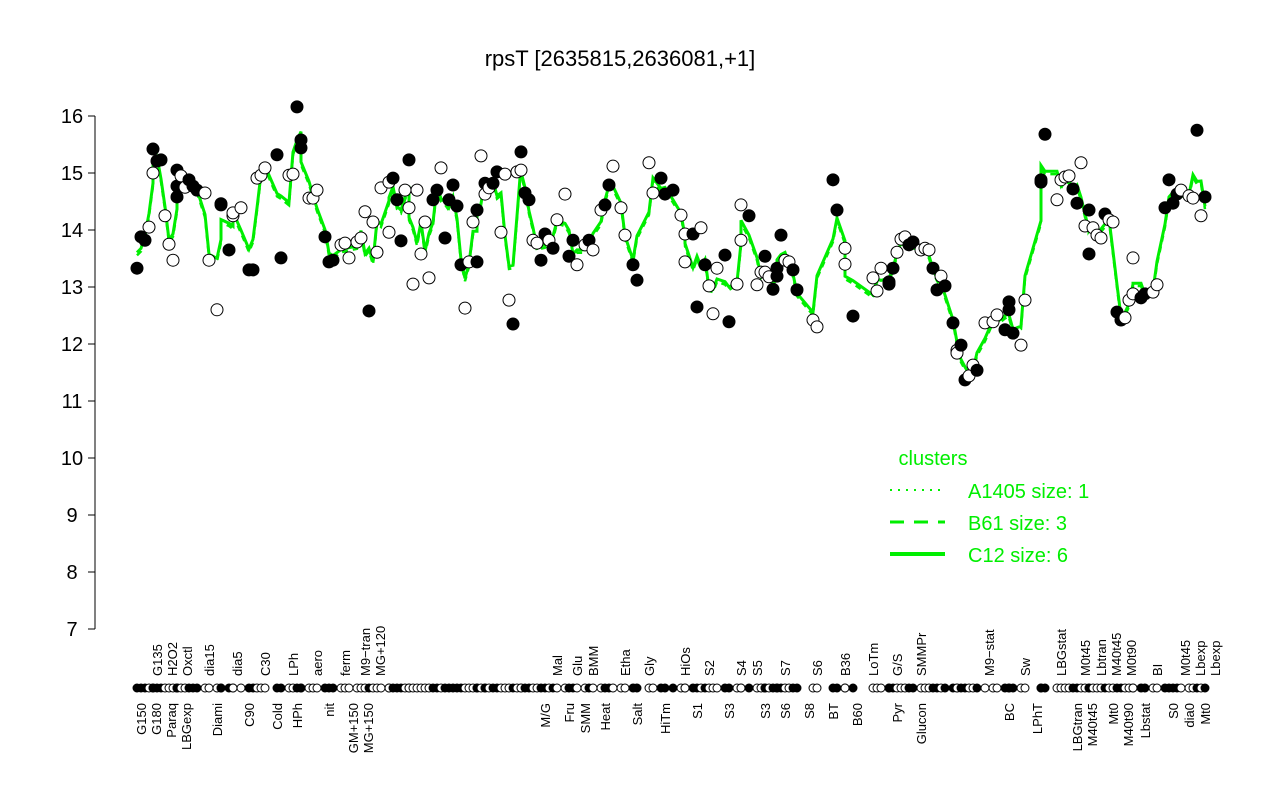 Image resolution: width=1280 pixels, height=805 pixels. Describe the element at coordinates (785, 668) in the screenshot. I see `x-tick-label: S7` at that location.